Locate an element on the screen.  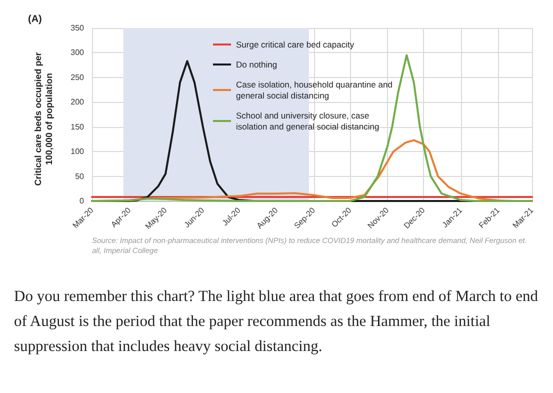
y-tick-label: 250 is located at coordinates (77, 77).